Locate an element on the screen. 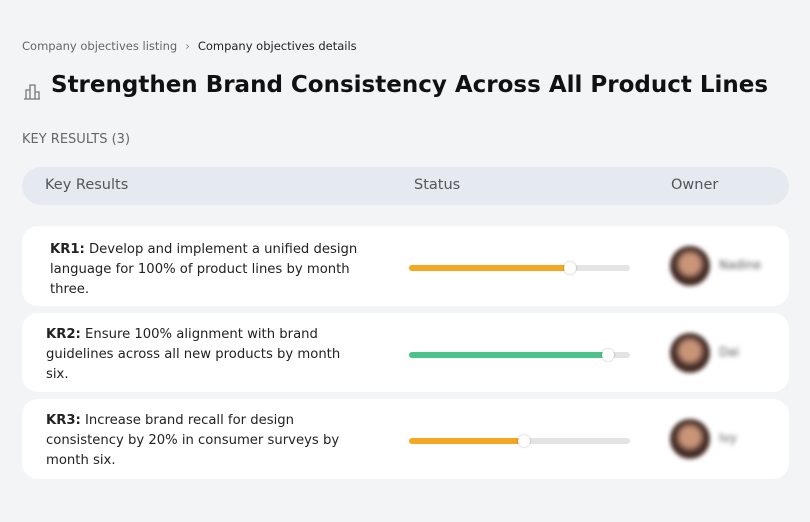  owner-name: Nadine is located at coordinates (740, 265).